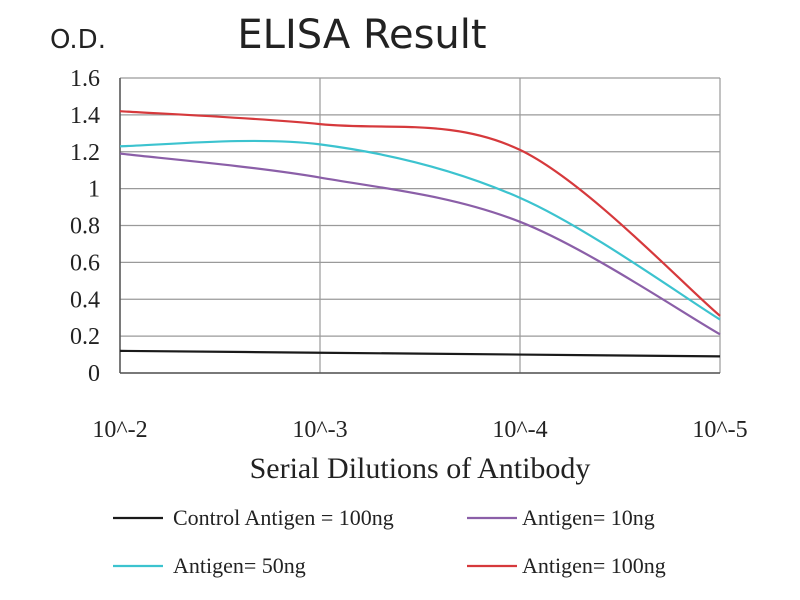 This screenshot has height=600, width=800. Describe the element at coordinates (420, 468) in the screenshot. I see `x-axis-label: Serial Dilutions of Antibody` at that location.